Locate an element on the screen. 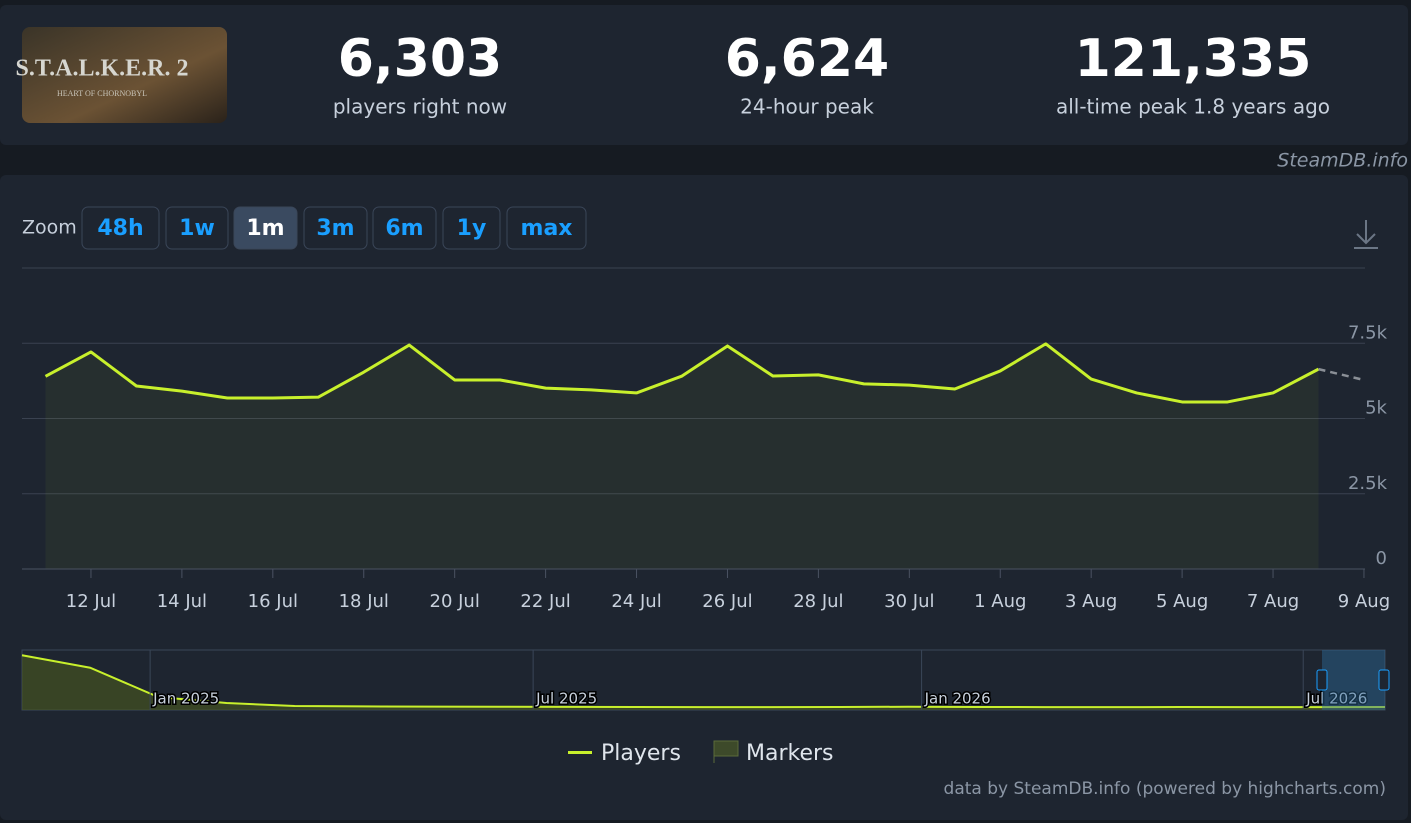 Image resolution: width=1411 pixels, height=823 pixels. legend-markers: Markers is located at coordinates (790, 753).